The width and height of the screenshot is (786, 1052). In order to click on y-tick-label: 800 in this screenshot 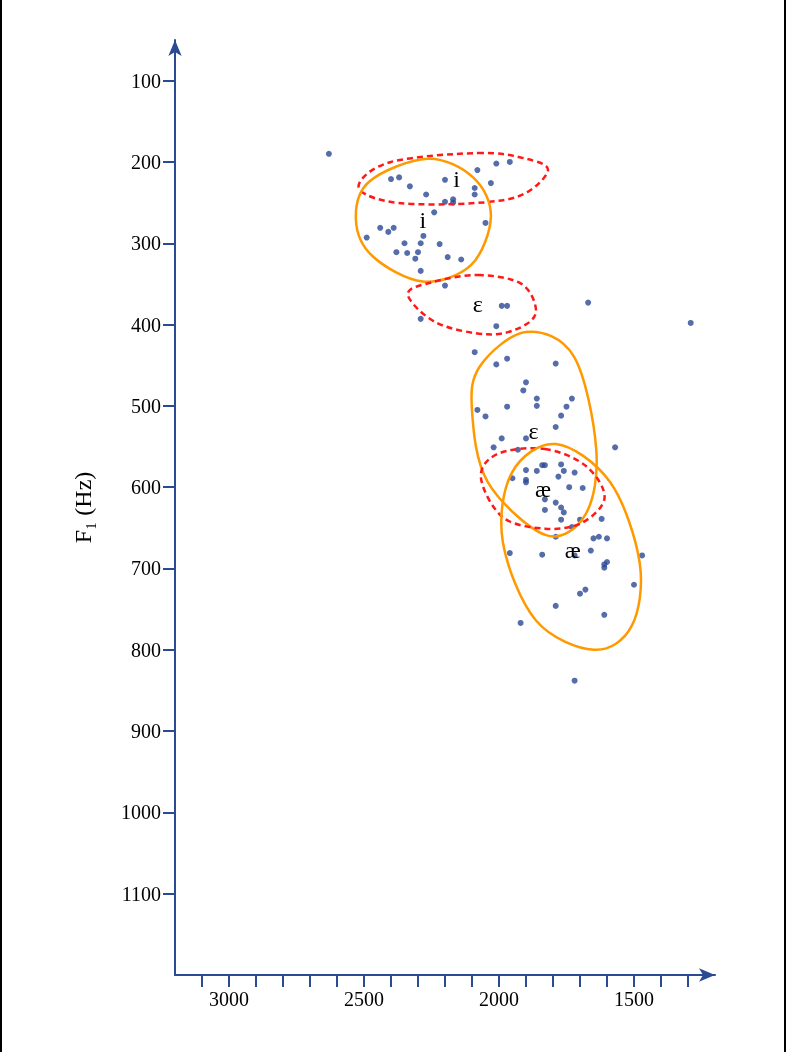, I will do `click(146, 649)`.